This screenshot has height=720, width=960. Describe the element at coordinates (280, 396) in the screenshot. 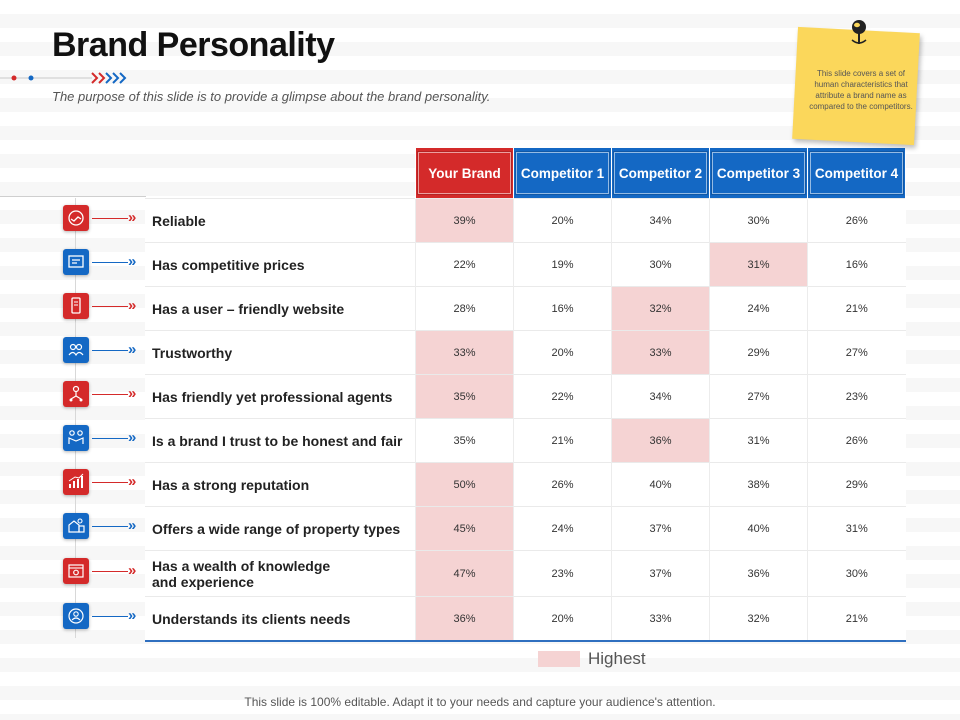

I see `row-label: Has friendly yet professional agents` at that location.